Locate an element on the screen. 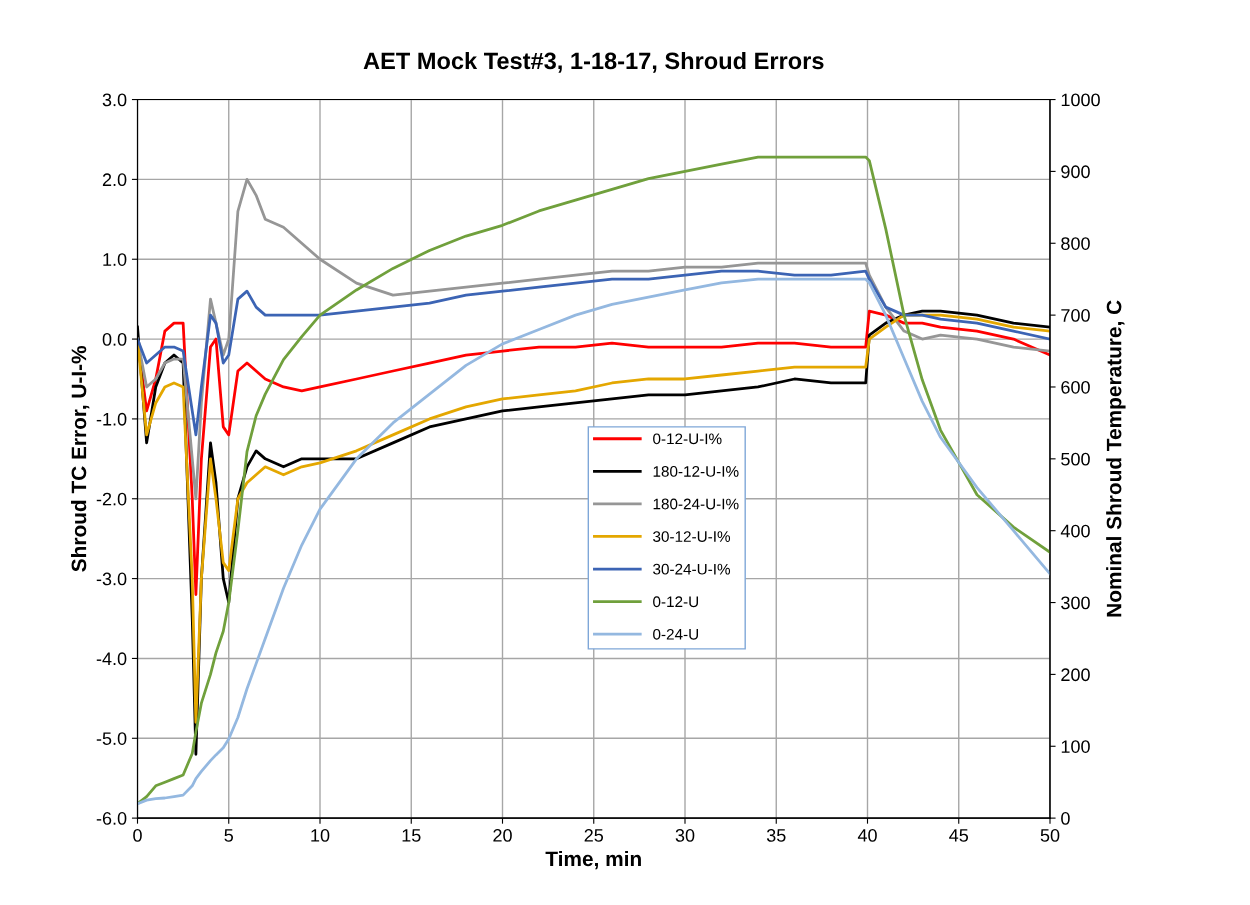  x-tick-label: 10 is located at coordinates (320, 835).